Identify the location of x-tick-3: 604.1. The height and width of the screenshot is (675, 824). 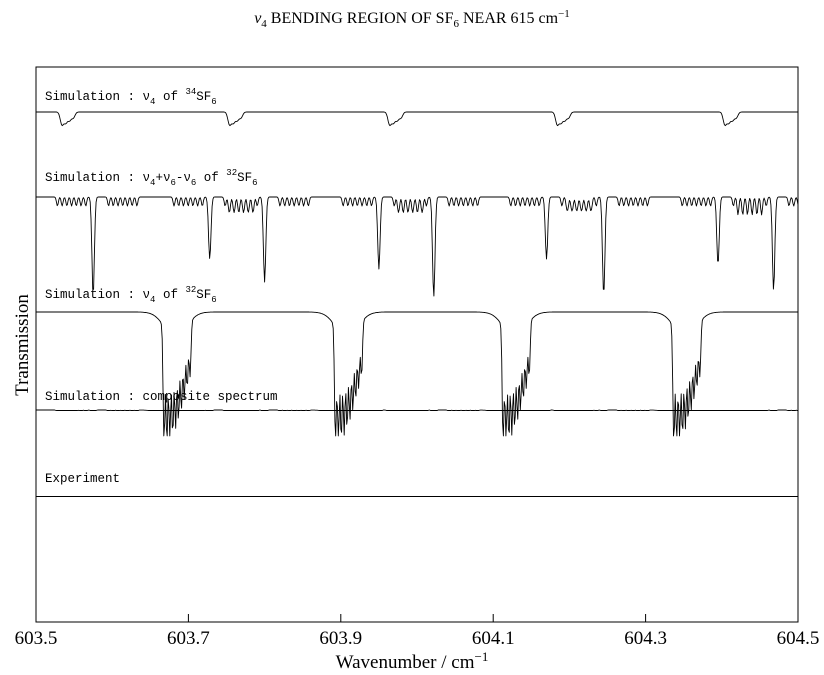
(493, 631).